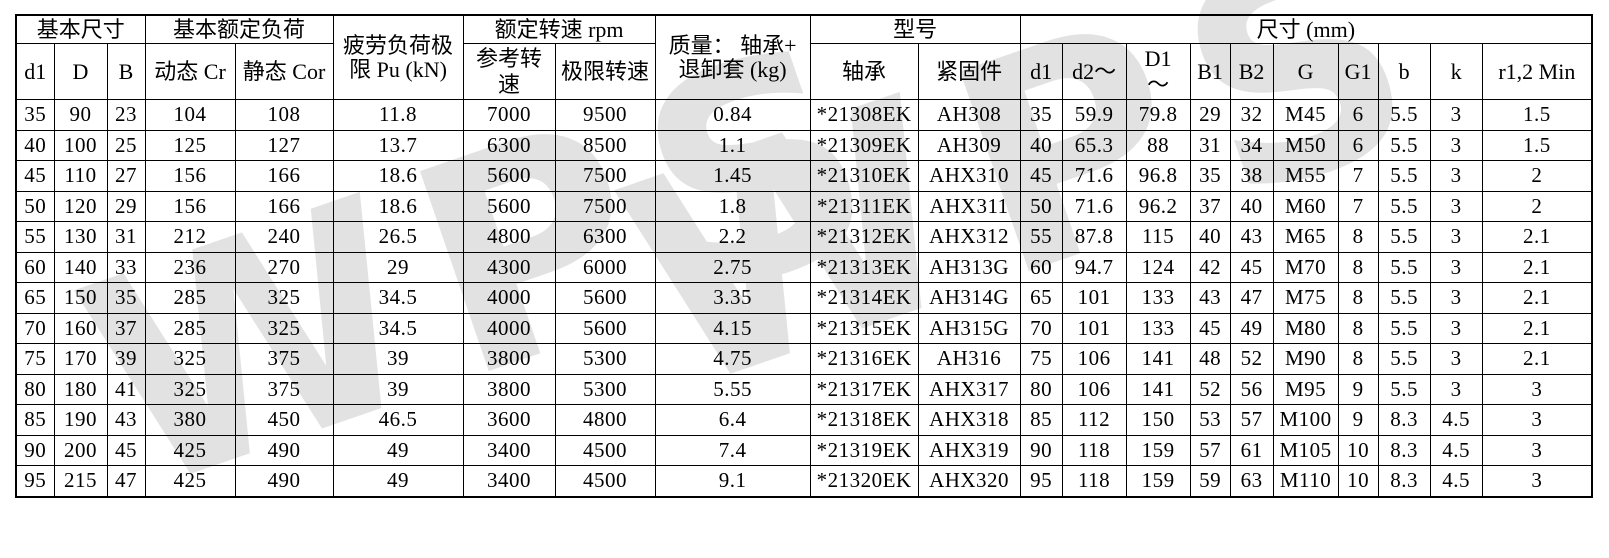  Describe the element at coordinates (605, 71) in the screenshot. I see `subheader-limit-speed: 极限转速` at that location.